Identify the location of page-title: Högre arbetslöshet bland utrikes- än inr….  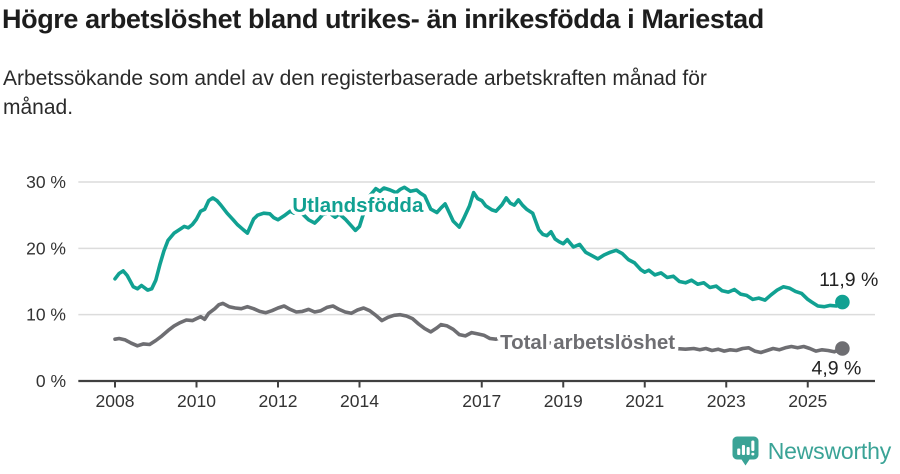
(383, 19).